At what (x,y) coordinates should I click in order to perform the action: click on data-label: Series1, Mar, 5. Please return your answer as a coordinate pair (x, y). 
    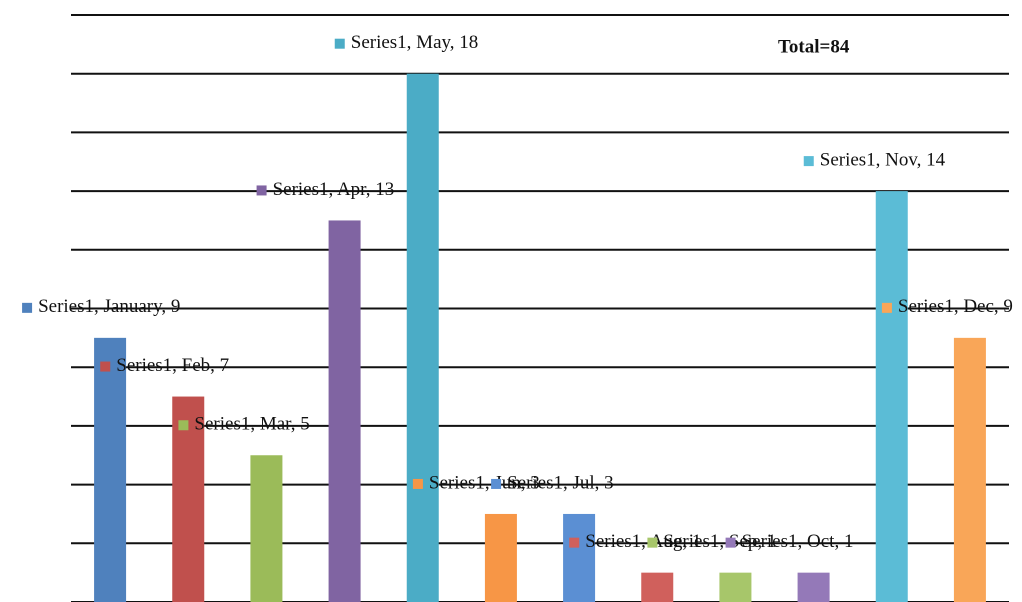
    Looking at the image, I should click on (251, 424).